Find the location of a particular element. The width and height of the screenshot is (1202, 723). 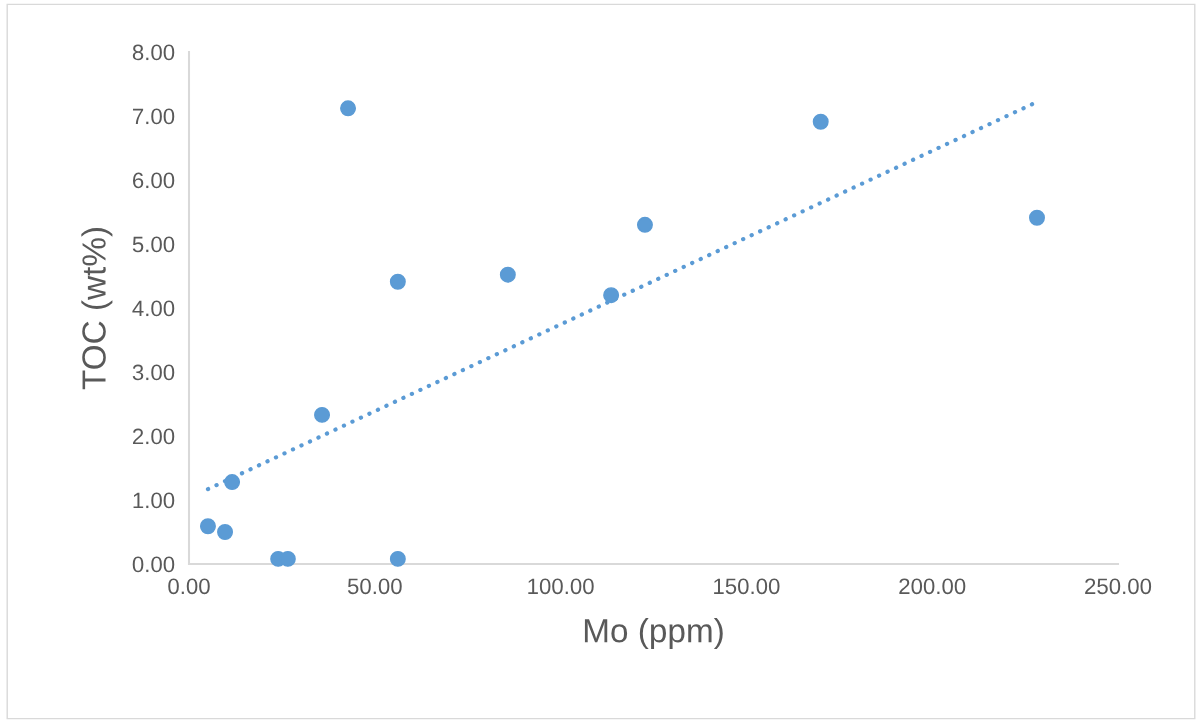

y-tick-label: 3.00 is located at coordinates (153, 372).